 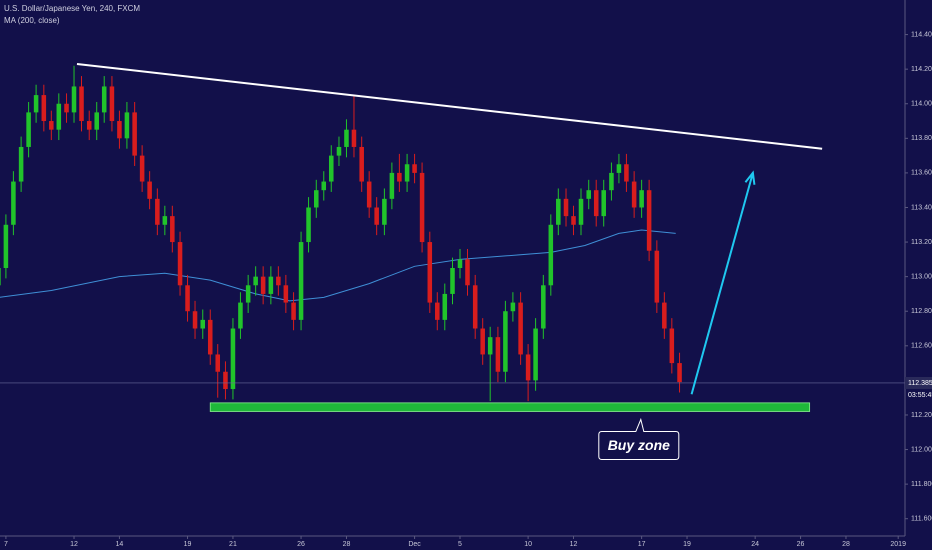 What do you see at coordinates (921, 69) in the screenshot?
I see `y-tick-label: 114.200` at bounding box center [921, 69].